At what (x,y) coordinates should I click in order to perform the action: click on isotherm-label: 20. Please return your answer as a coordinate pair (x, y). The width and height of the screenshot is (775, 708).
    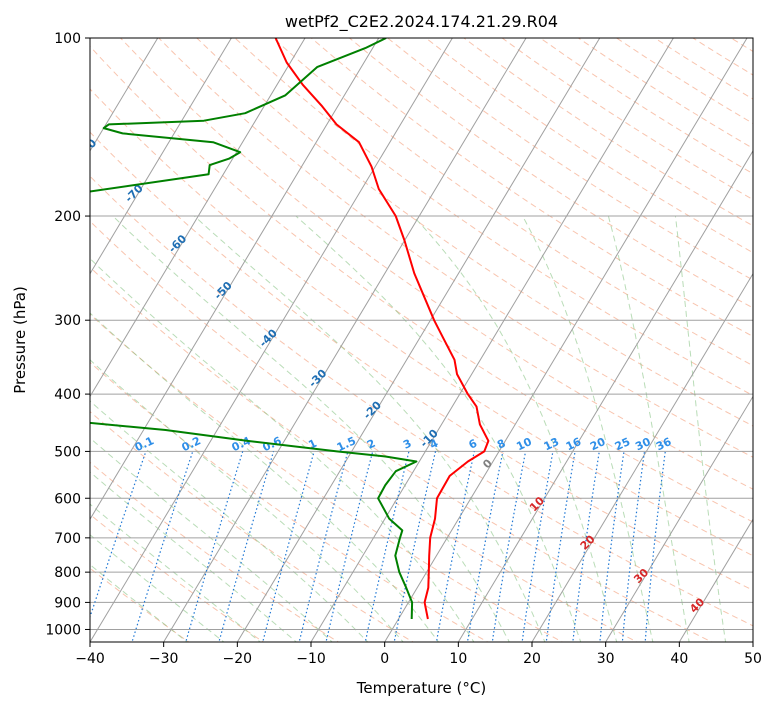
    Looking at the image, I should click on (588, 542).